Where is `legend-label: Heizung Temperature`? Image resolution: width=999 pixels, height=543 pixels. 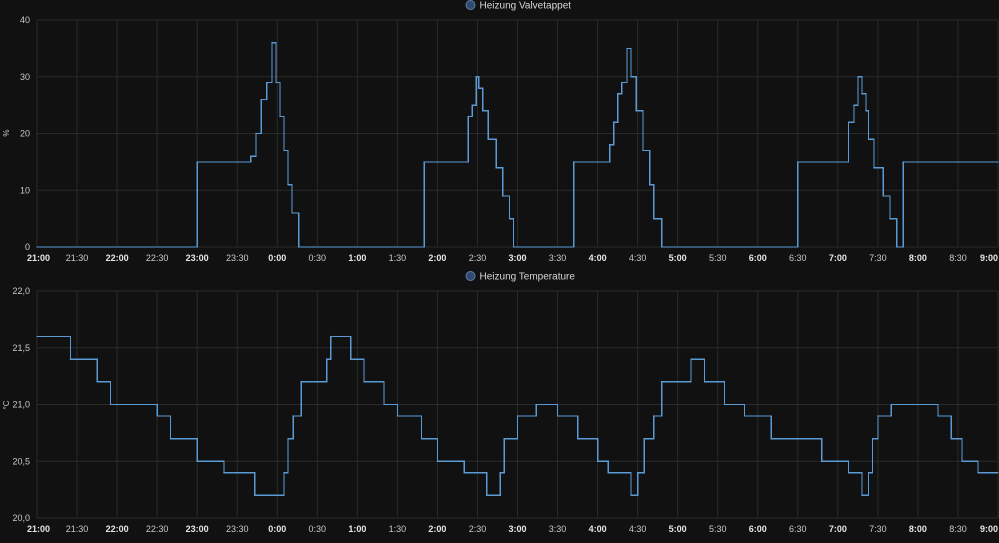 legend-label: Heizung Temperature is located at coordinates (528, 277).